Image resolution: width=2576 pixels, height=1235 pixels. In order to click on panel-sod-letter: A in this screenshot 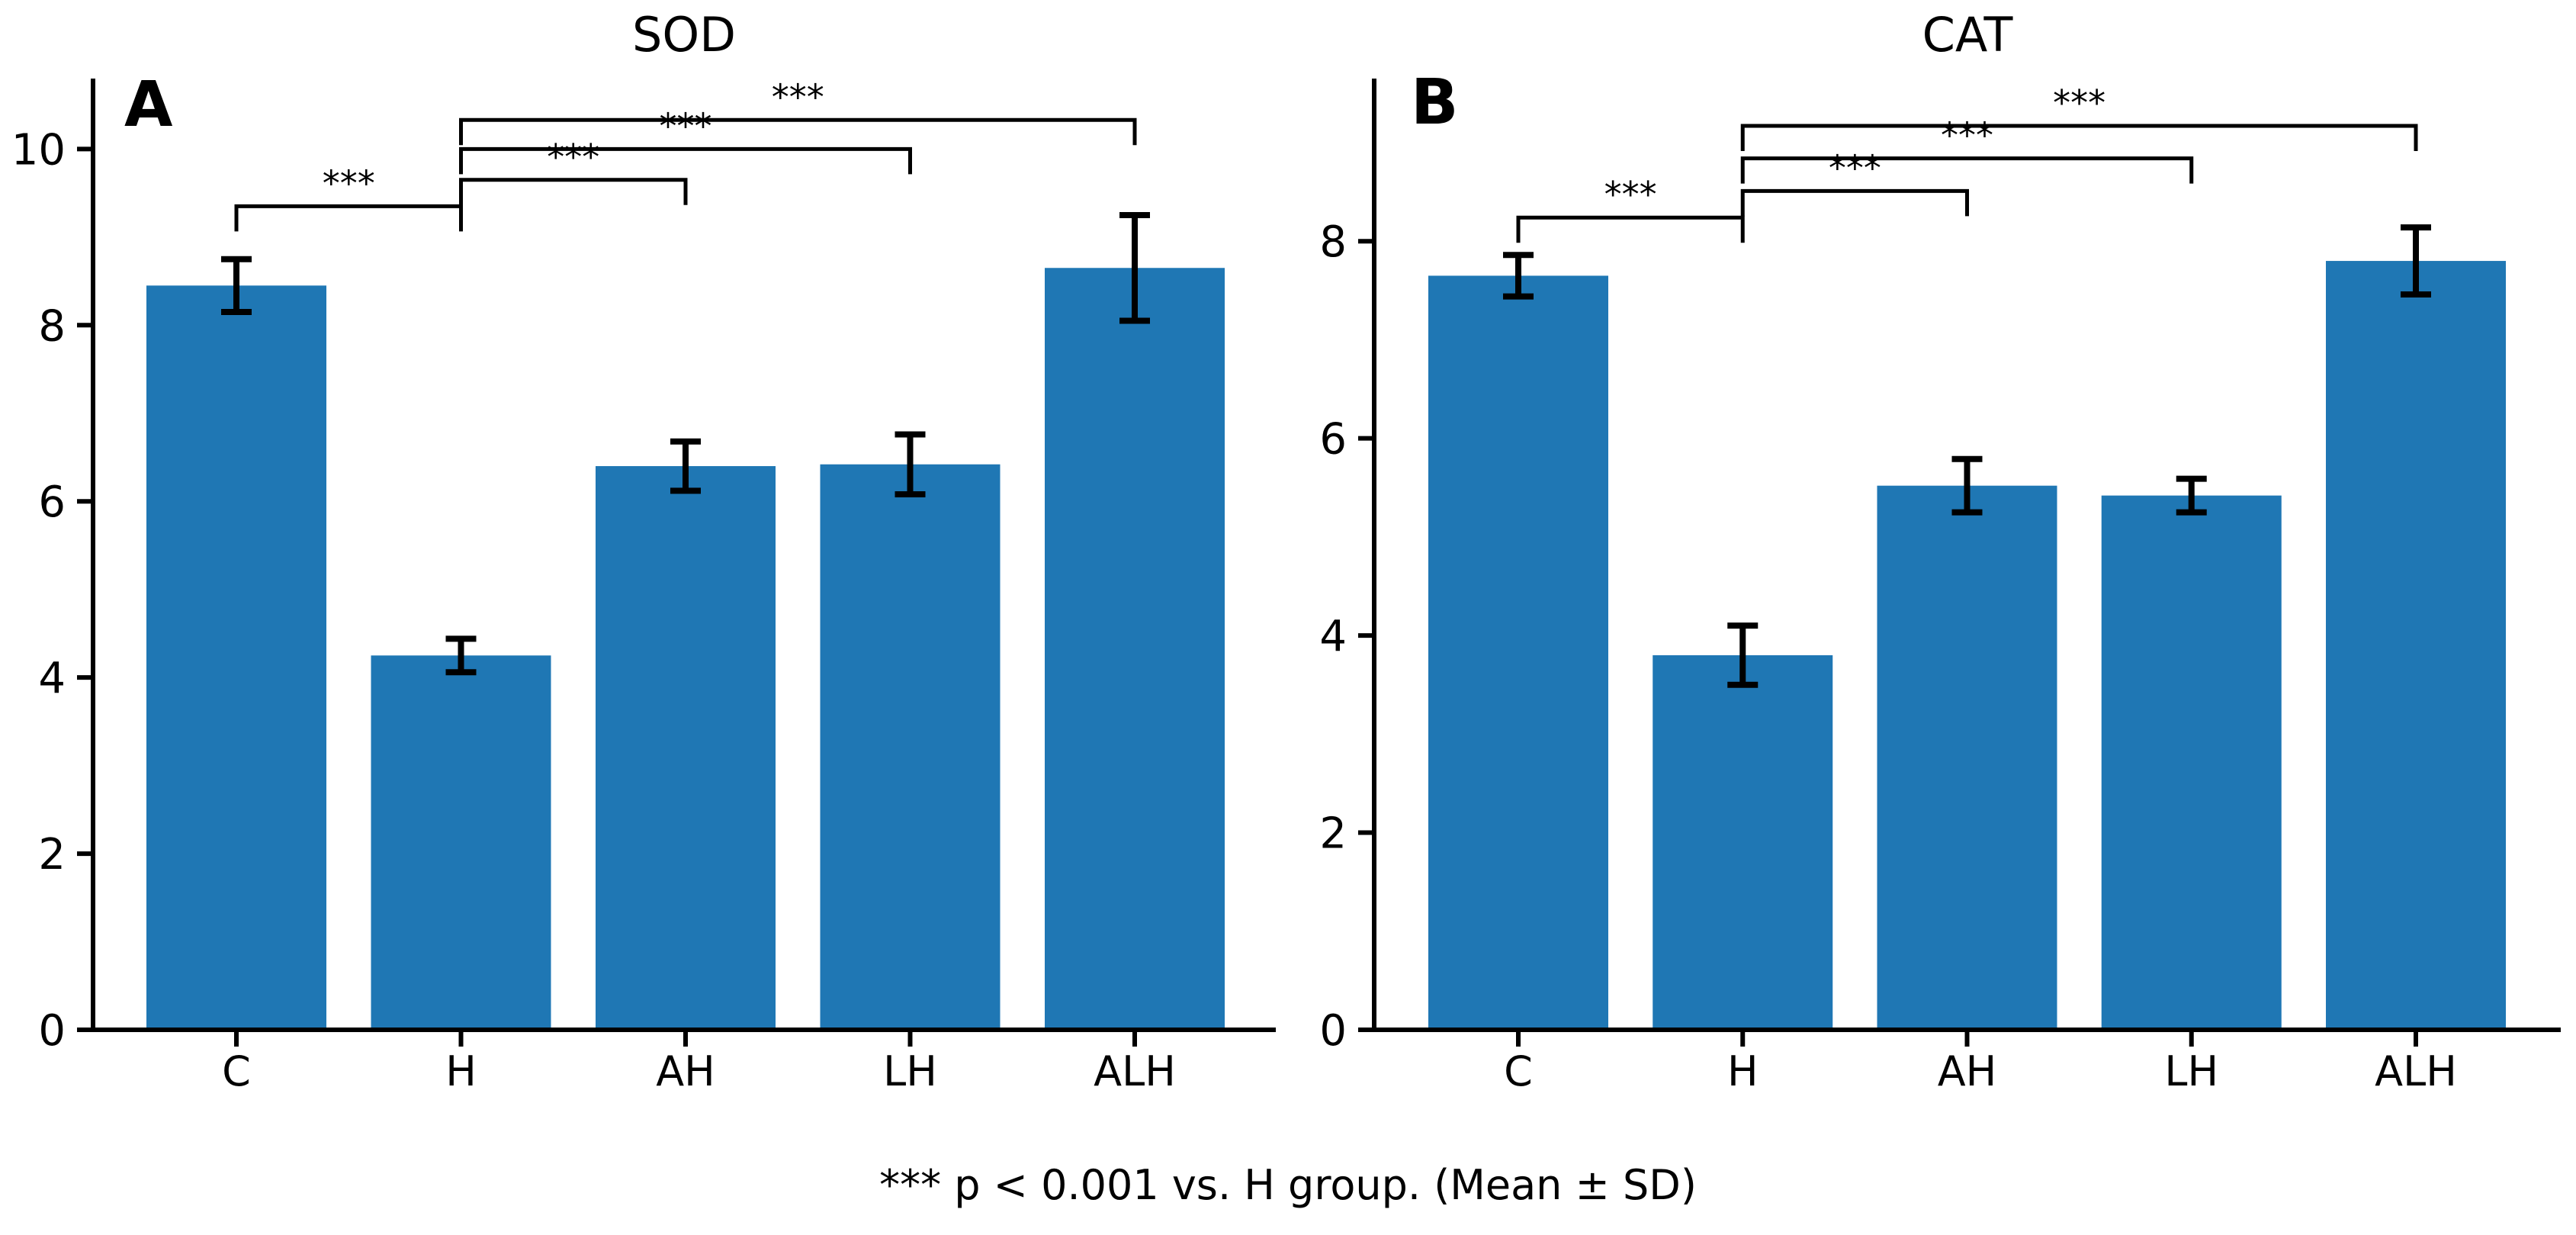, I will do `click(148, 105)`.